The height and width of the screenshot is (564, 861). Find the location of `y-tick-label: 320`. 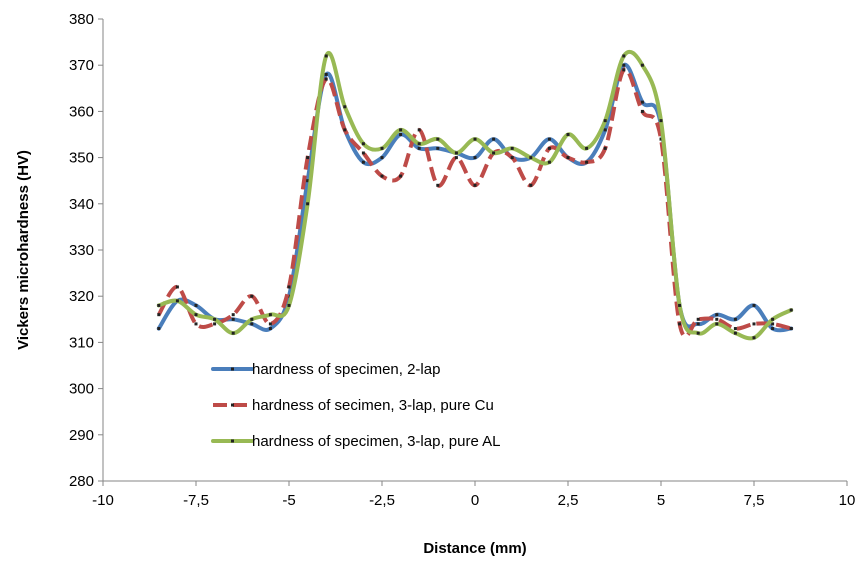

y-tick-label: 320 is located at coordinates (81, 296).